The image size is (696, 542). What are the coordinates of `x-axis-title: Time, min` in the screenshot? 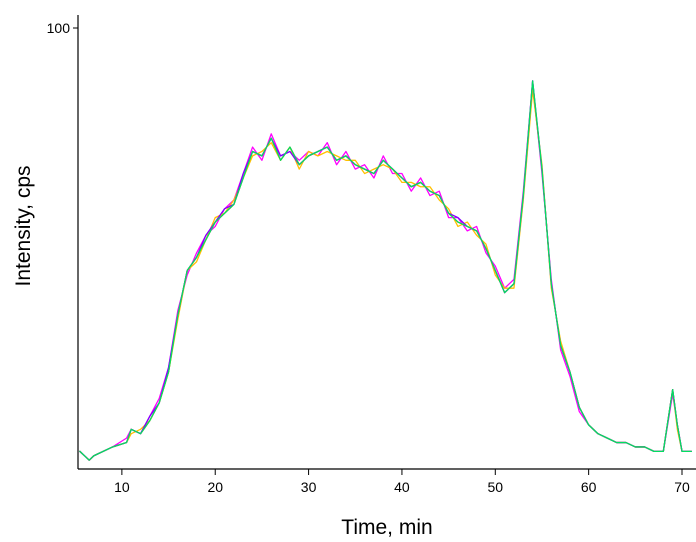 It's located at (386, 527).